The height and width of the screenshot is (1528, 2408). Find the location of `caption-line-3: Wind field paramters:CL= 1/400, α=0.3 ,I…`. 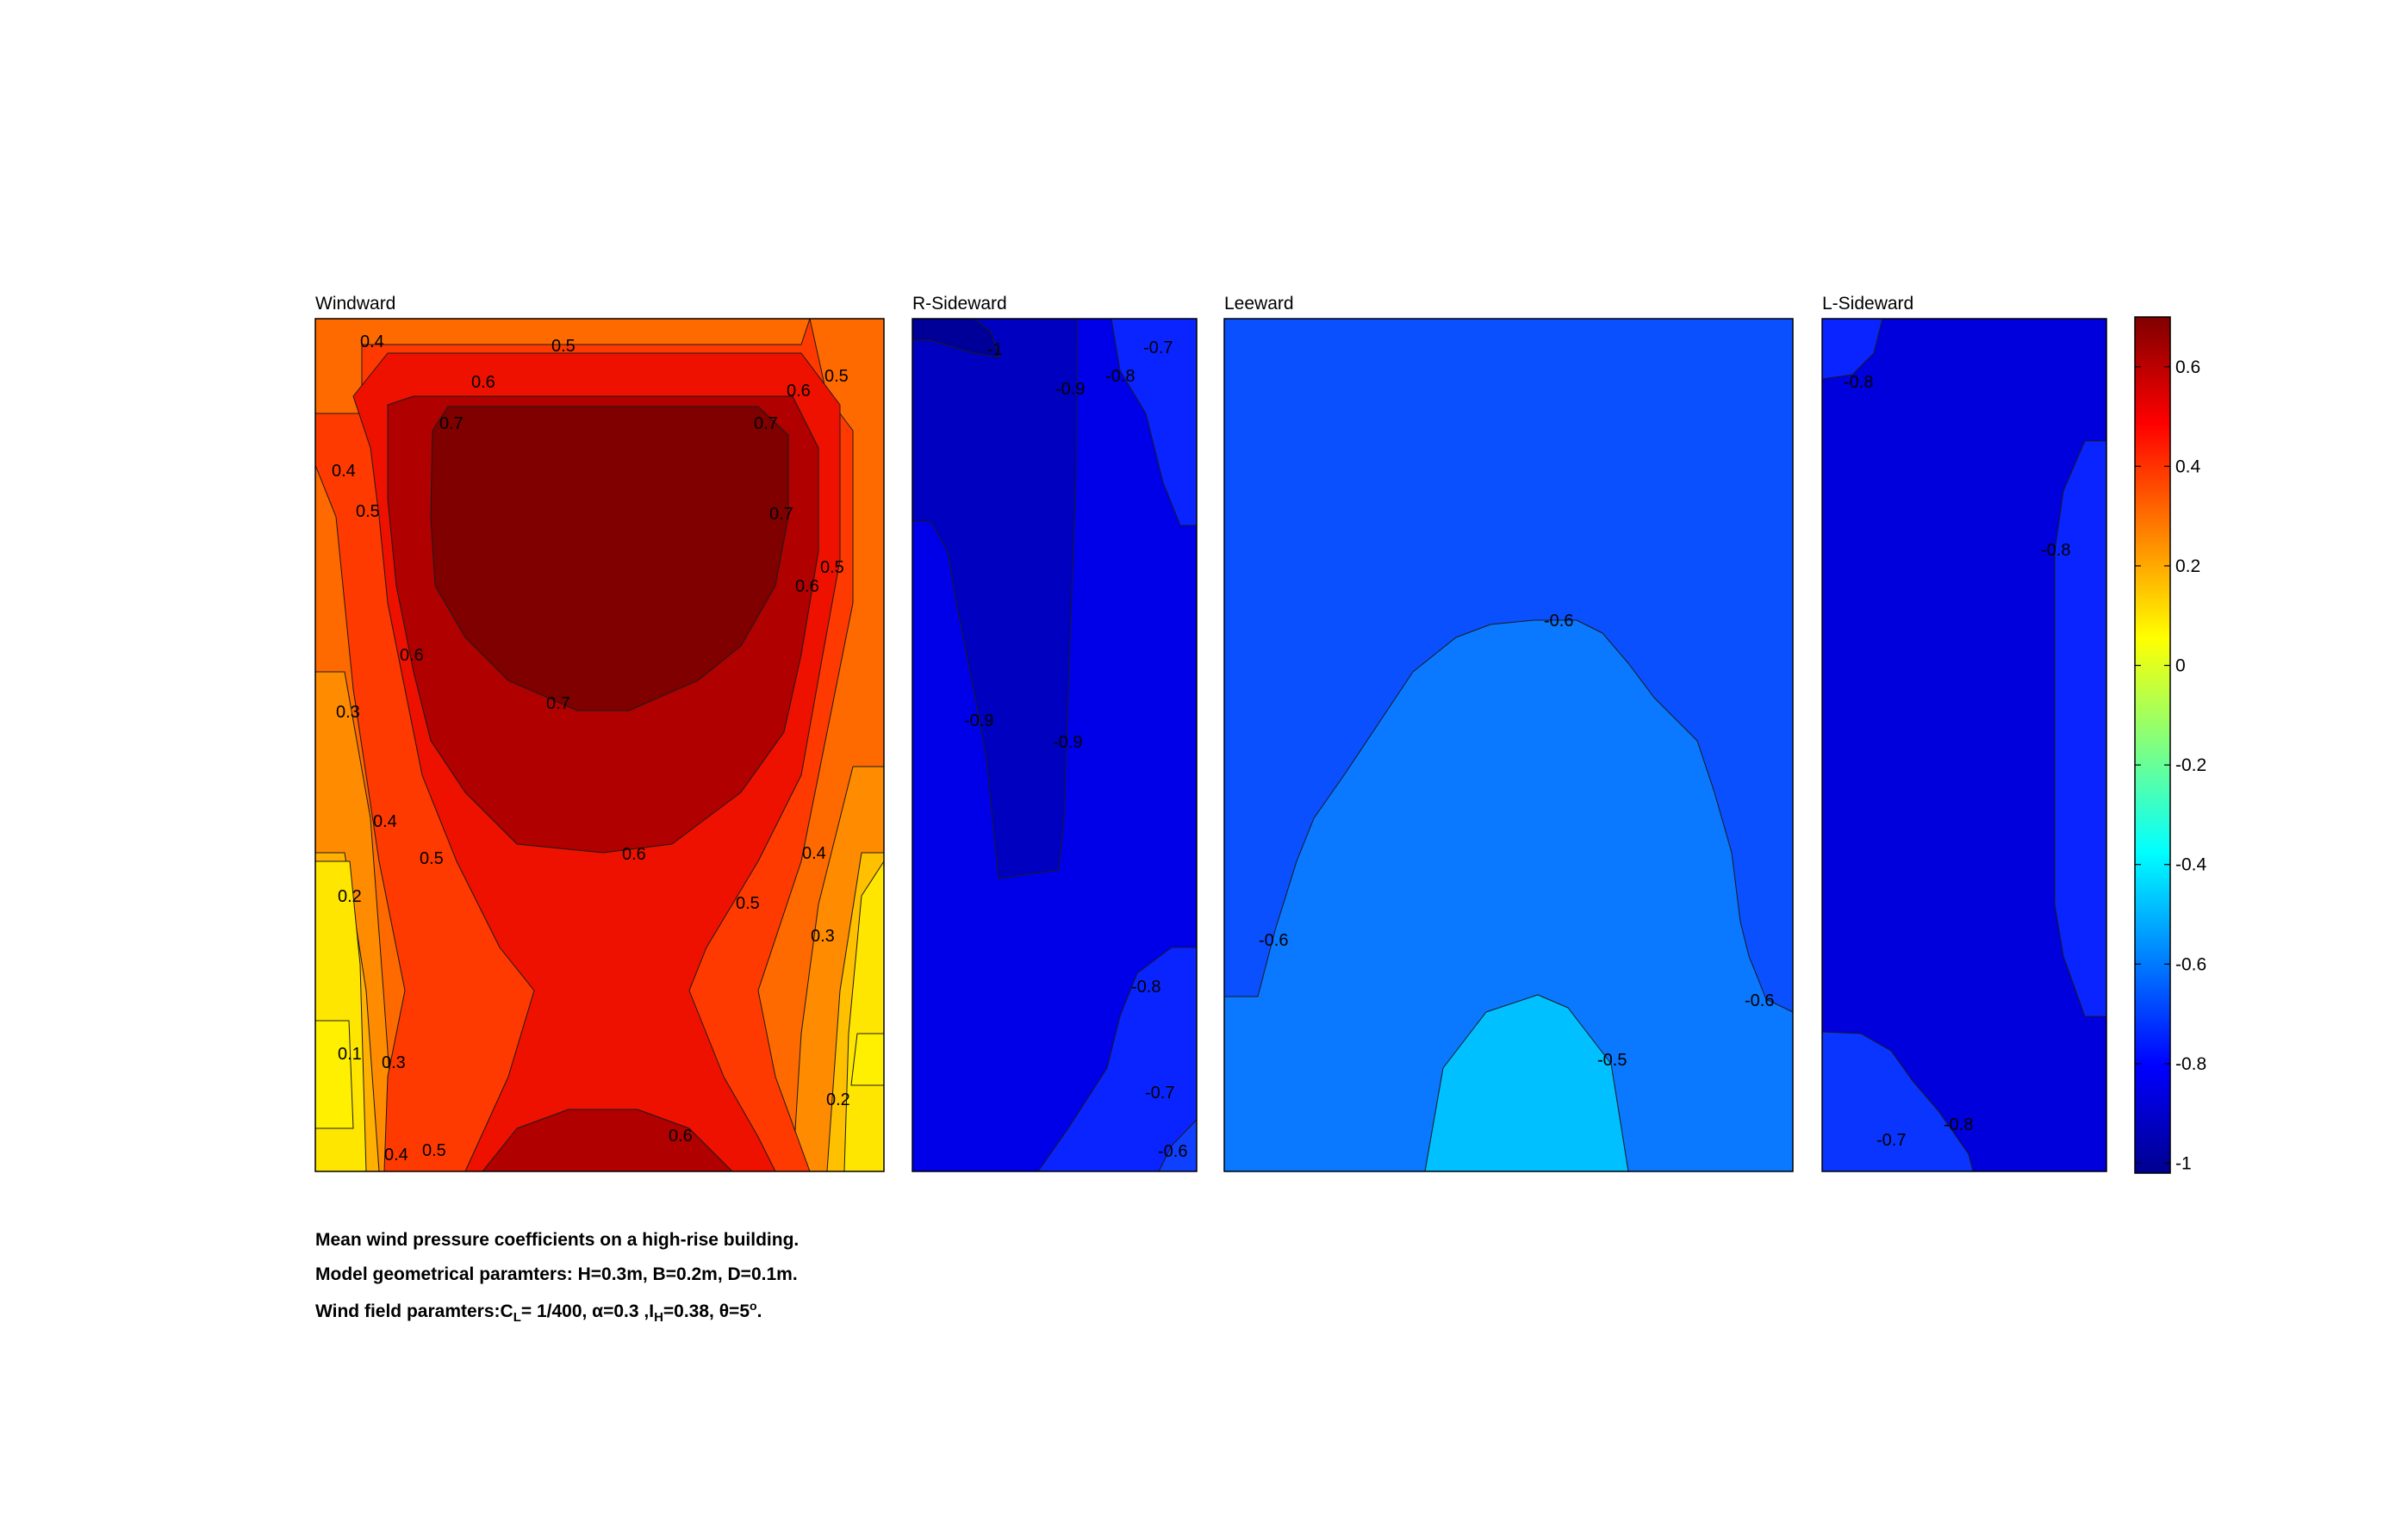

caption-line-3: Wind field paramters:CL= 1/400, α=0.3 ,I… is located at coordinates (539, 1312).